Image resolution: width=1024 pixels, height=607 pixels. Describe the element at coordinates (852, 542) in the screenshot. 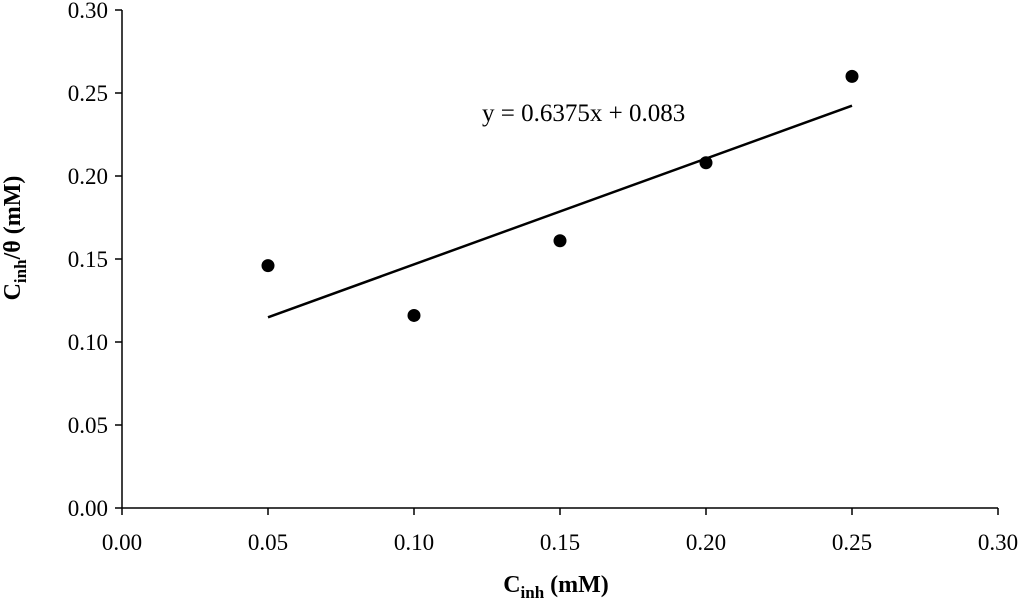

I see `x-tick-label: 0.25` at that location.